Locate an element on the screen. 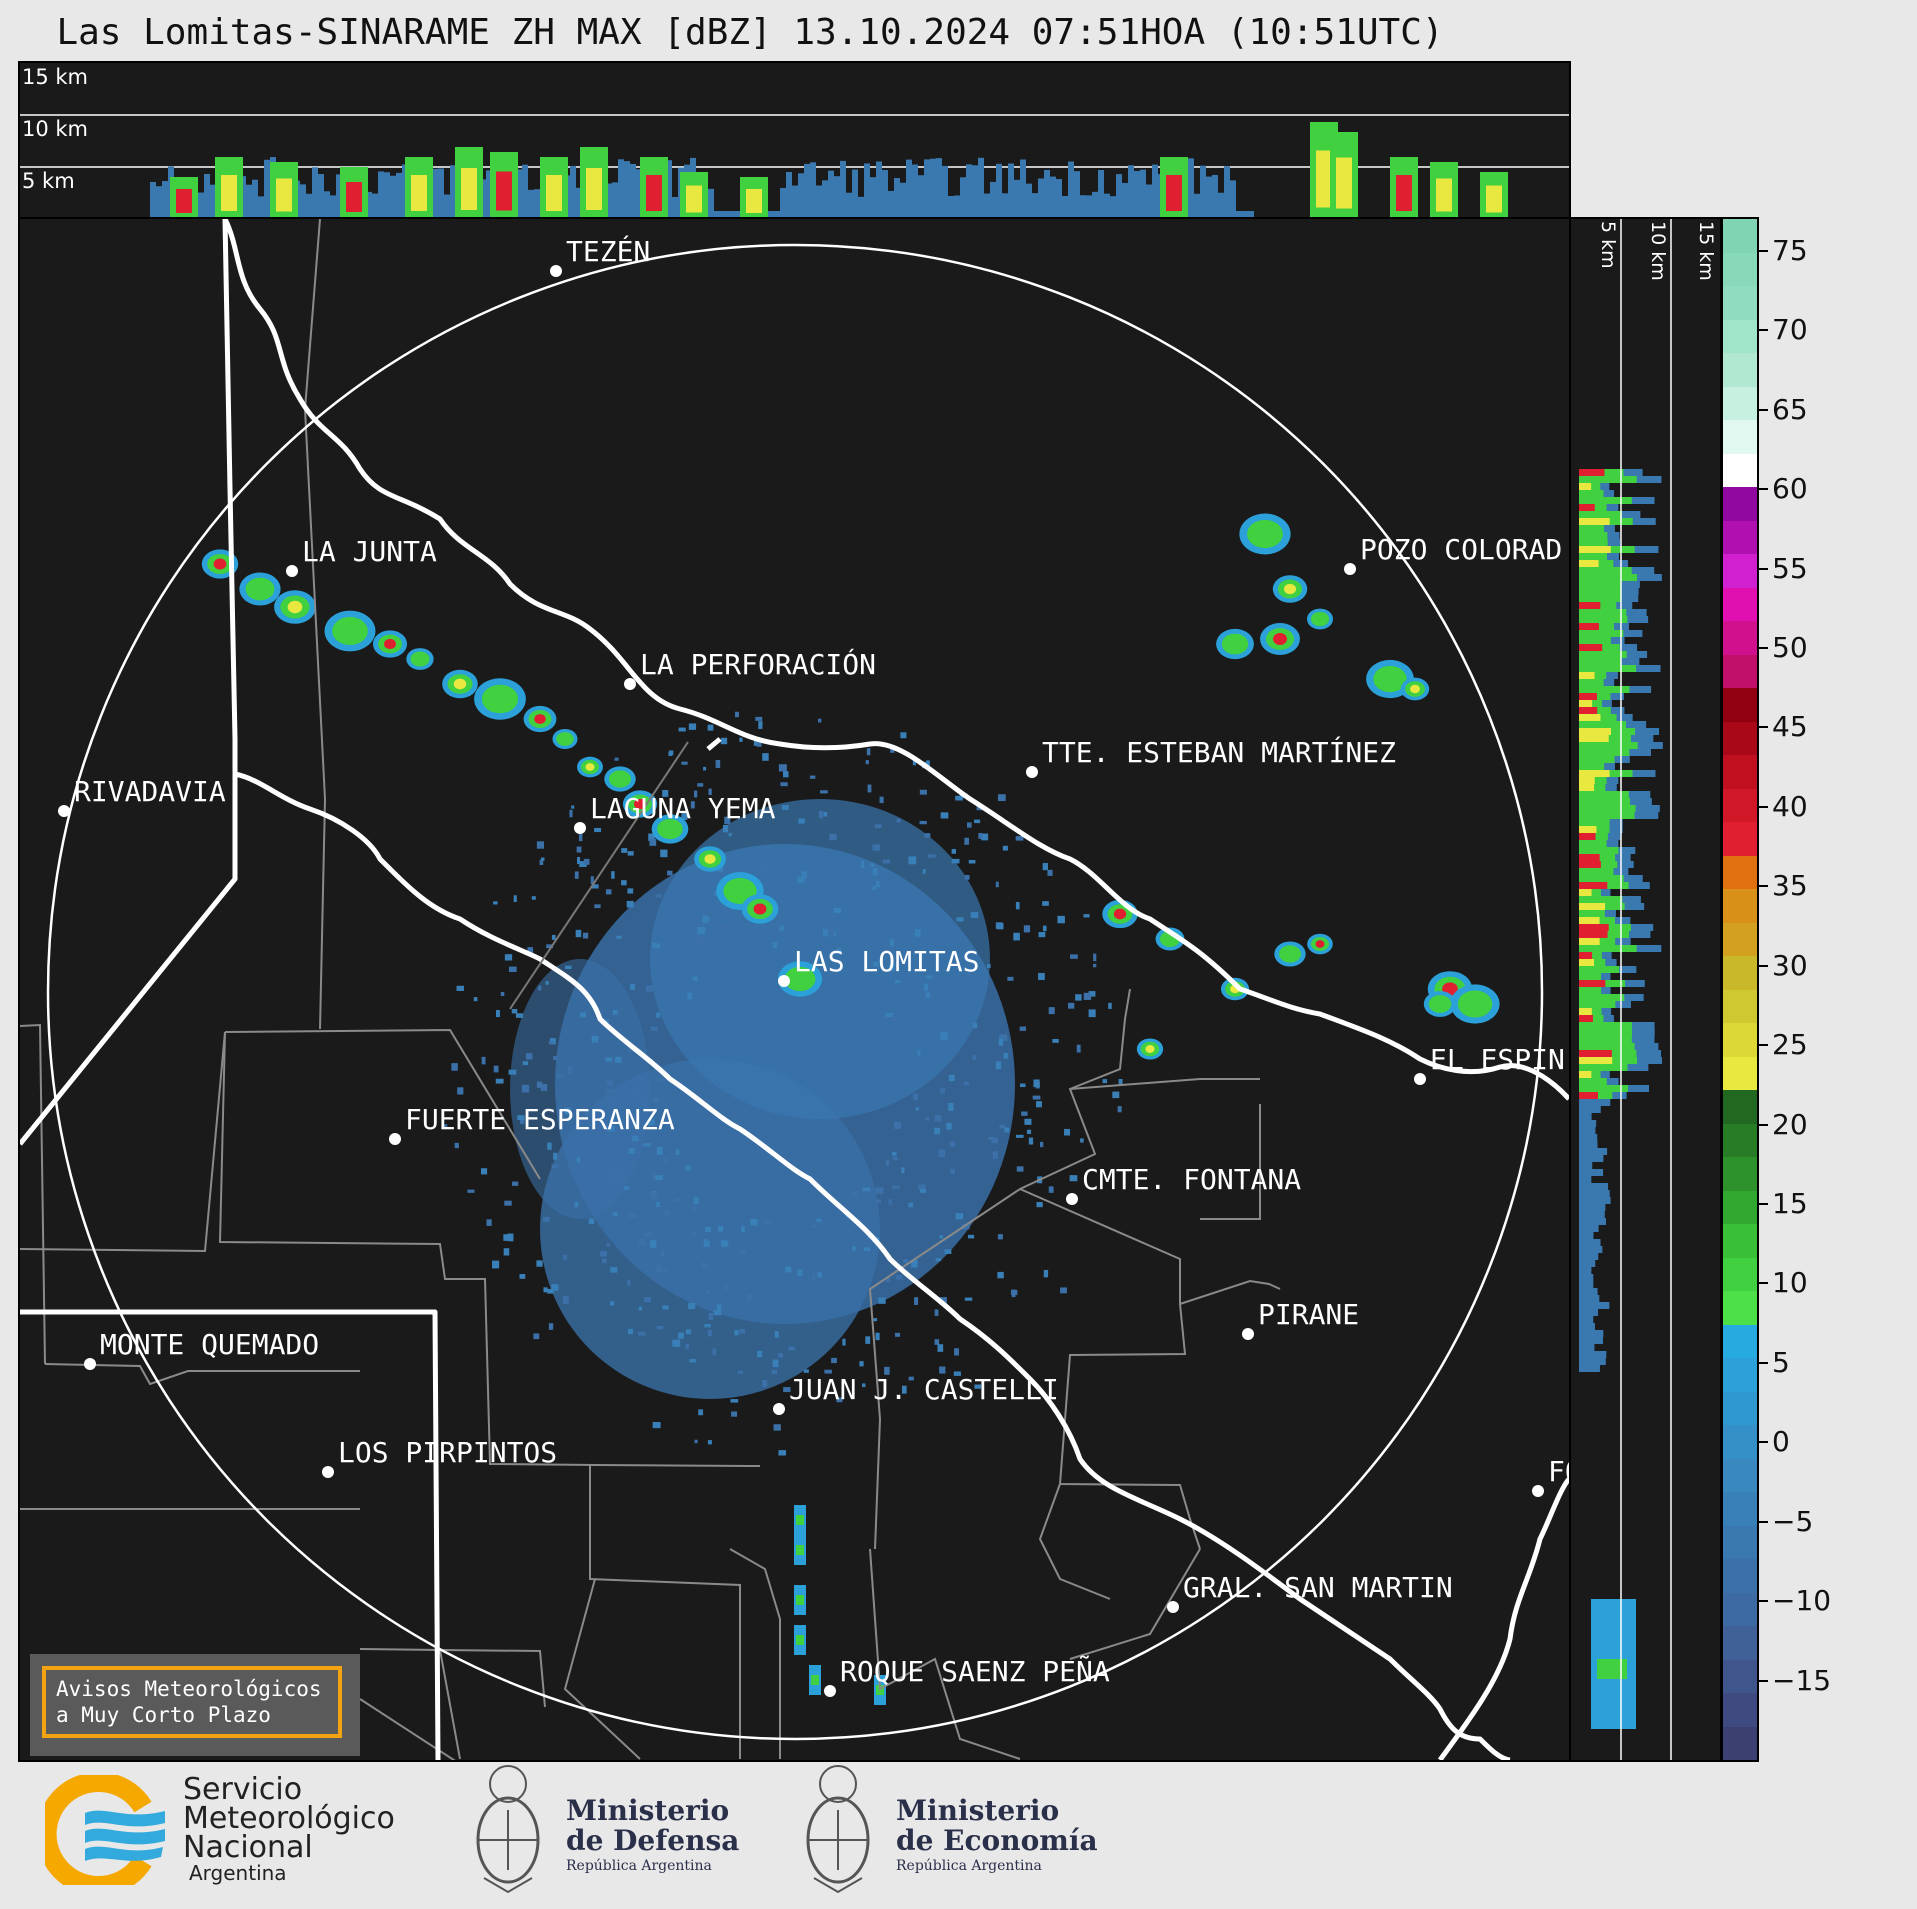  smn-text-4: Argentina is located at coordinates (238, 1873).